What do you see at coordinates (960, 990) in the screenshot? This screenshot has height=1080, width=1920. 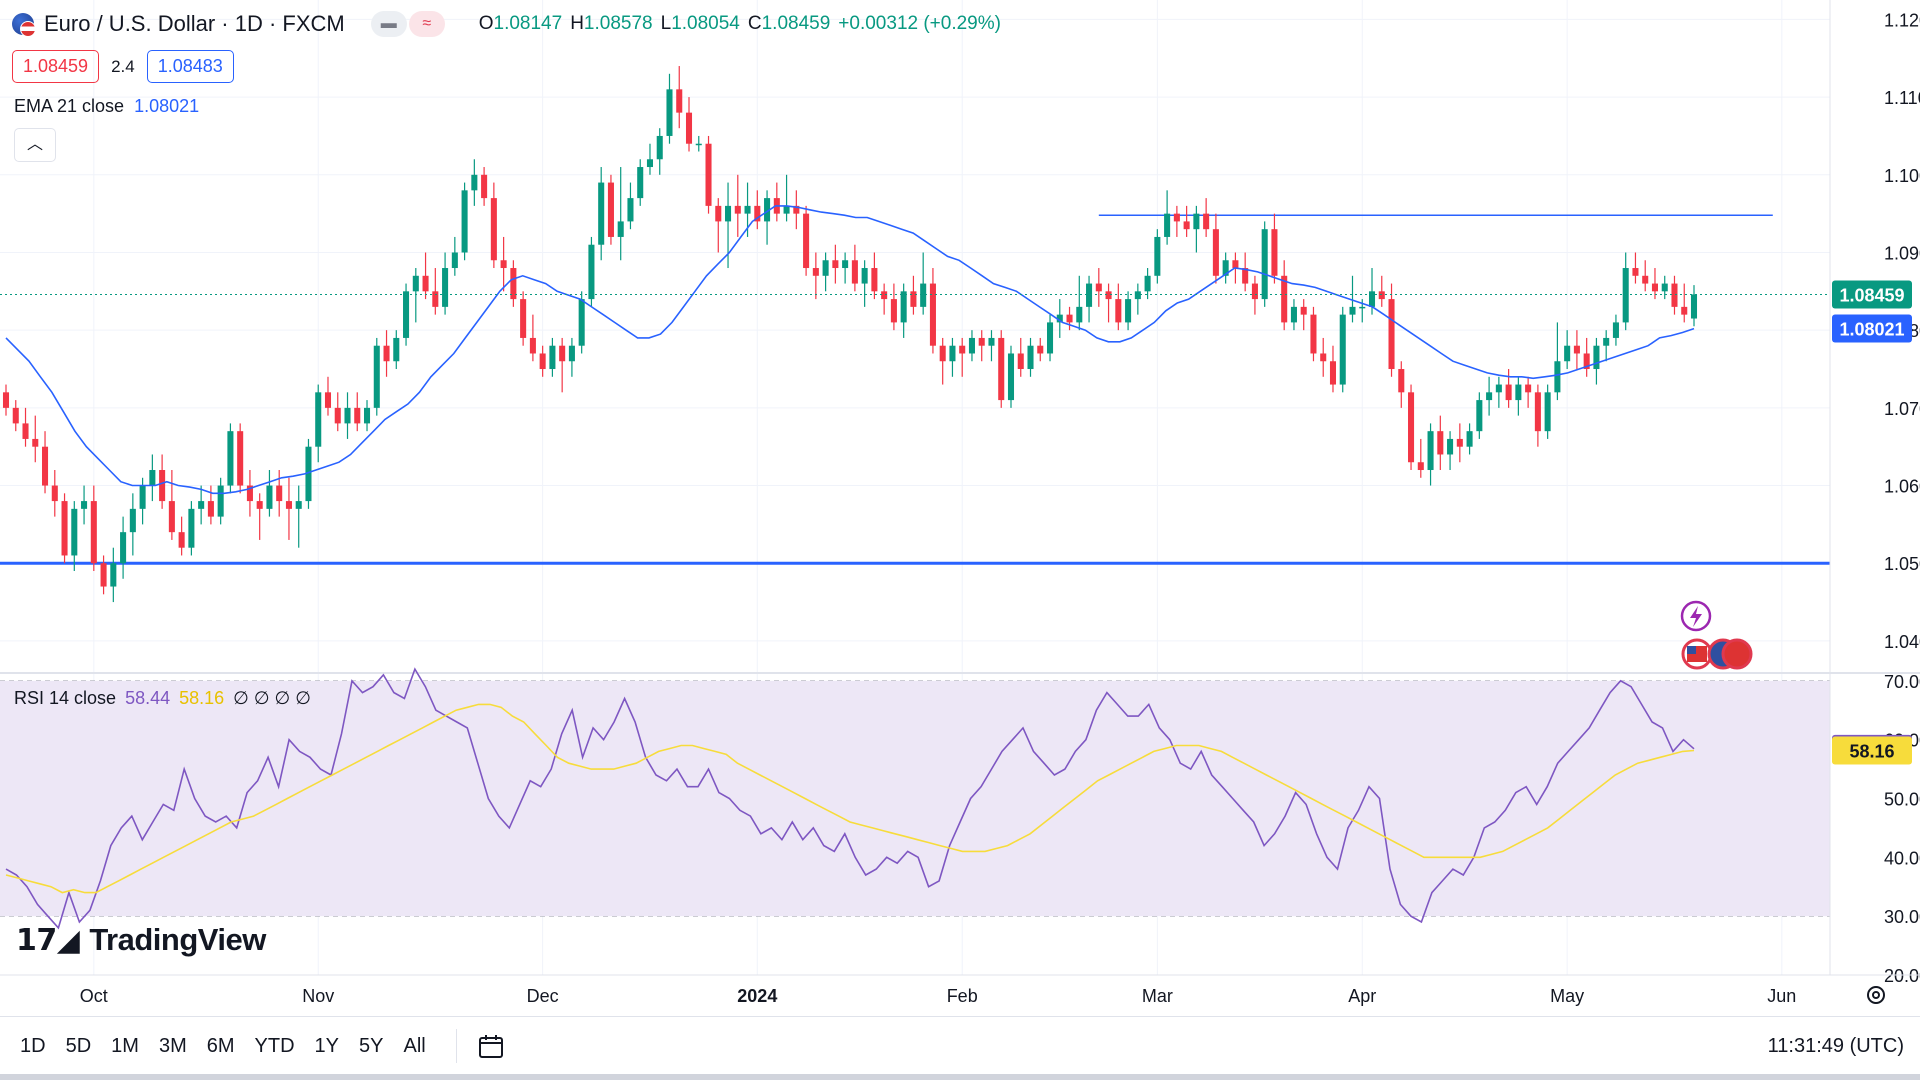 I see `time-axis: Oct Nov Dec 2024 Feb Mar Apr May Jun` at bounding box center [960, 990].